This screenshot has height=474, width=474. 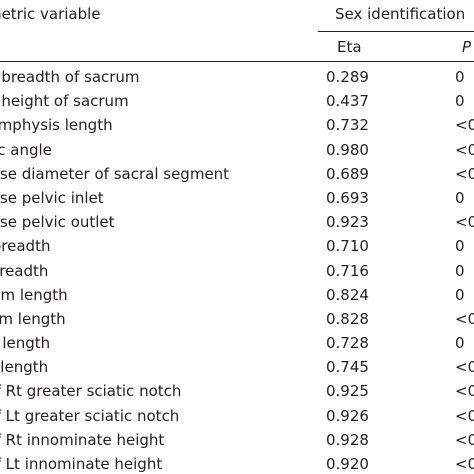 What do you see at coordinates (237, 464) in the screenshot?
I see `table-row: Depth of Lt innominate height 0.920 <0` at bounding box center [237, 464].